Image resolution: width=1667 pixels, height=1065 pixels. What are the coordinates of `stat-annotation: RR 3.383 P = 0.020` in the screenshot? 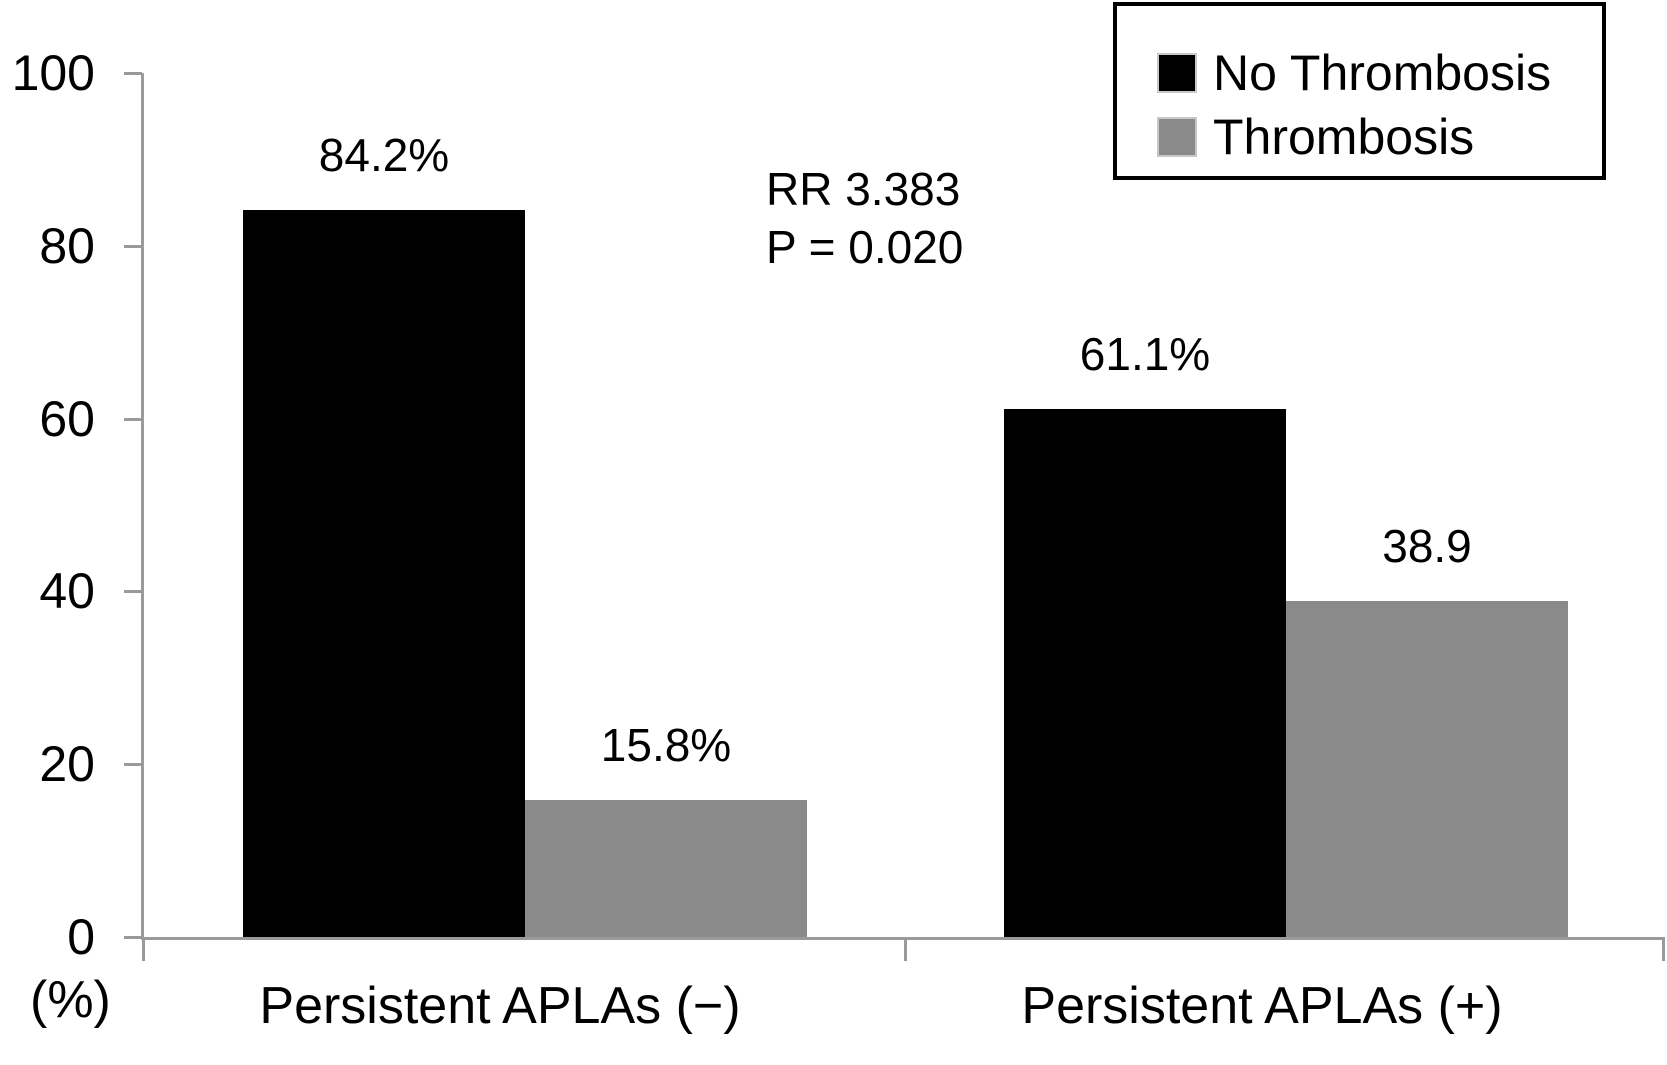 It's located at (864, 218).